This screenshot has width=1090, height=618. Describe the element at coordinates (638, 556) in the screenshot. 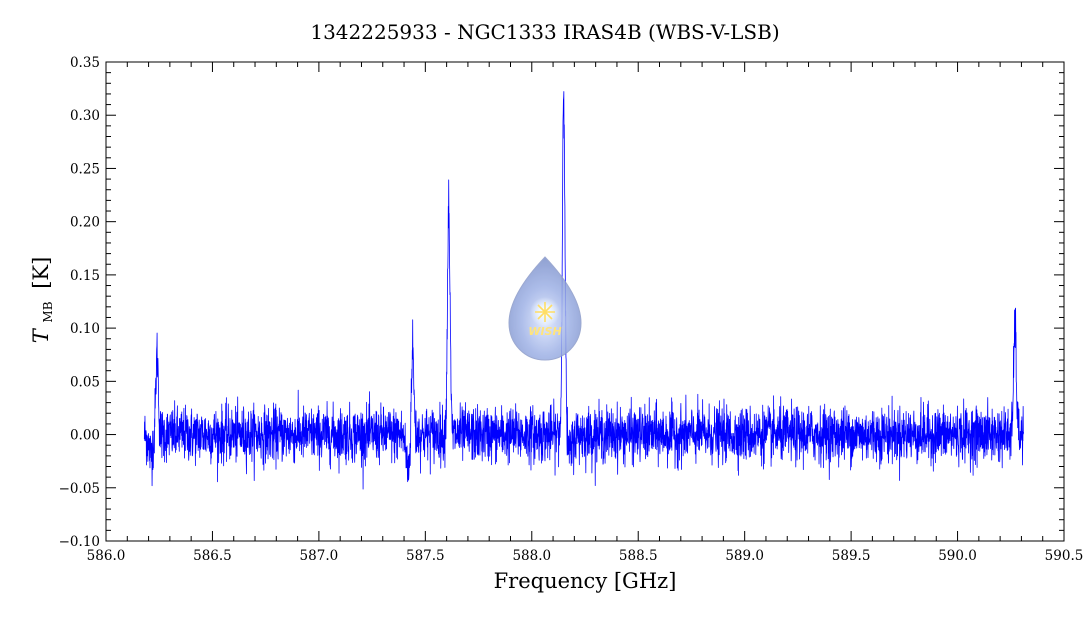

I see `x-tick-label: 588.5` at that location.